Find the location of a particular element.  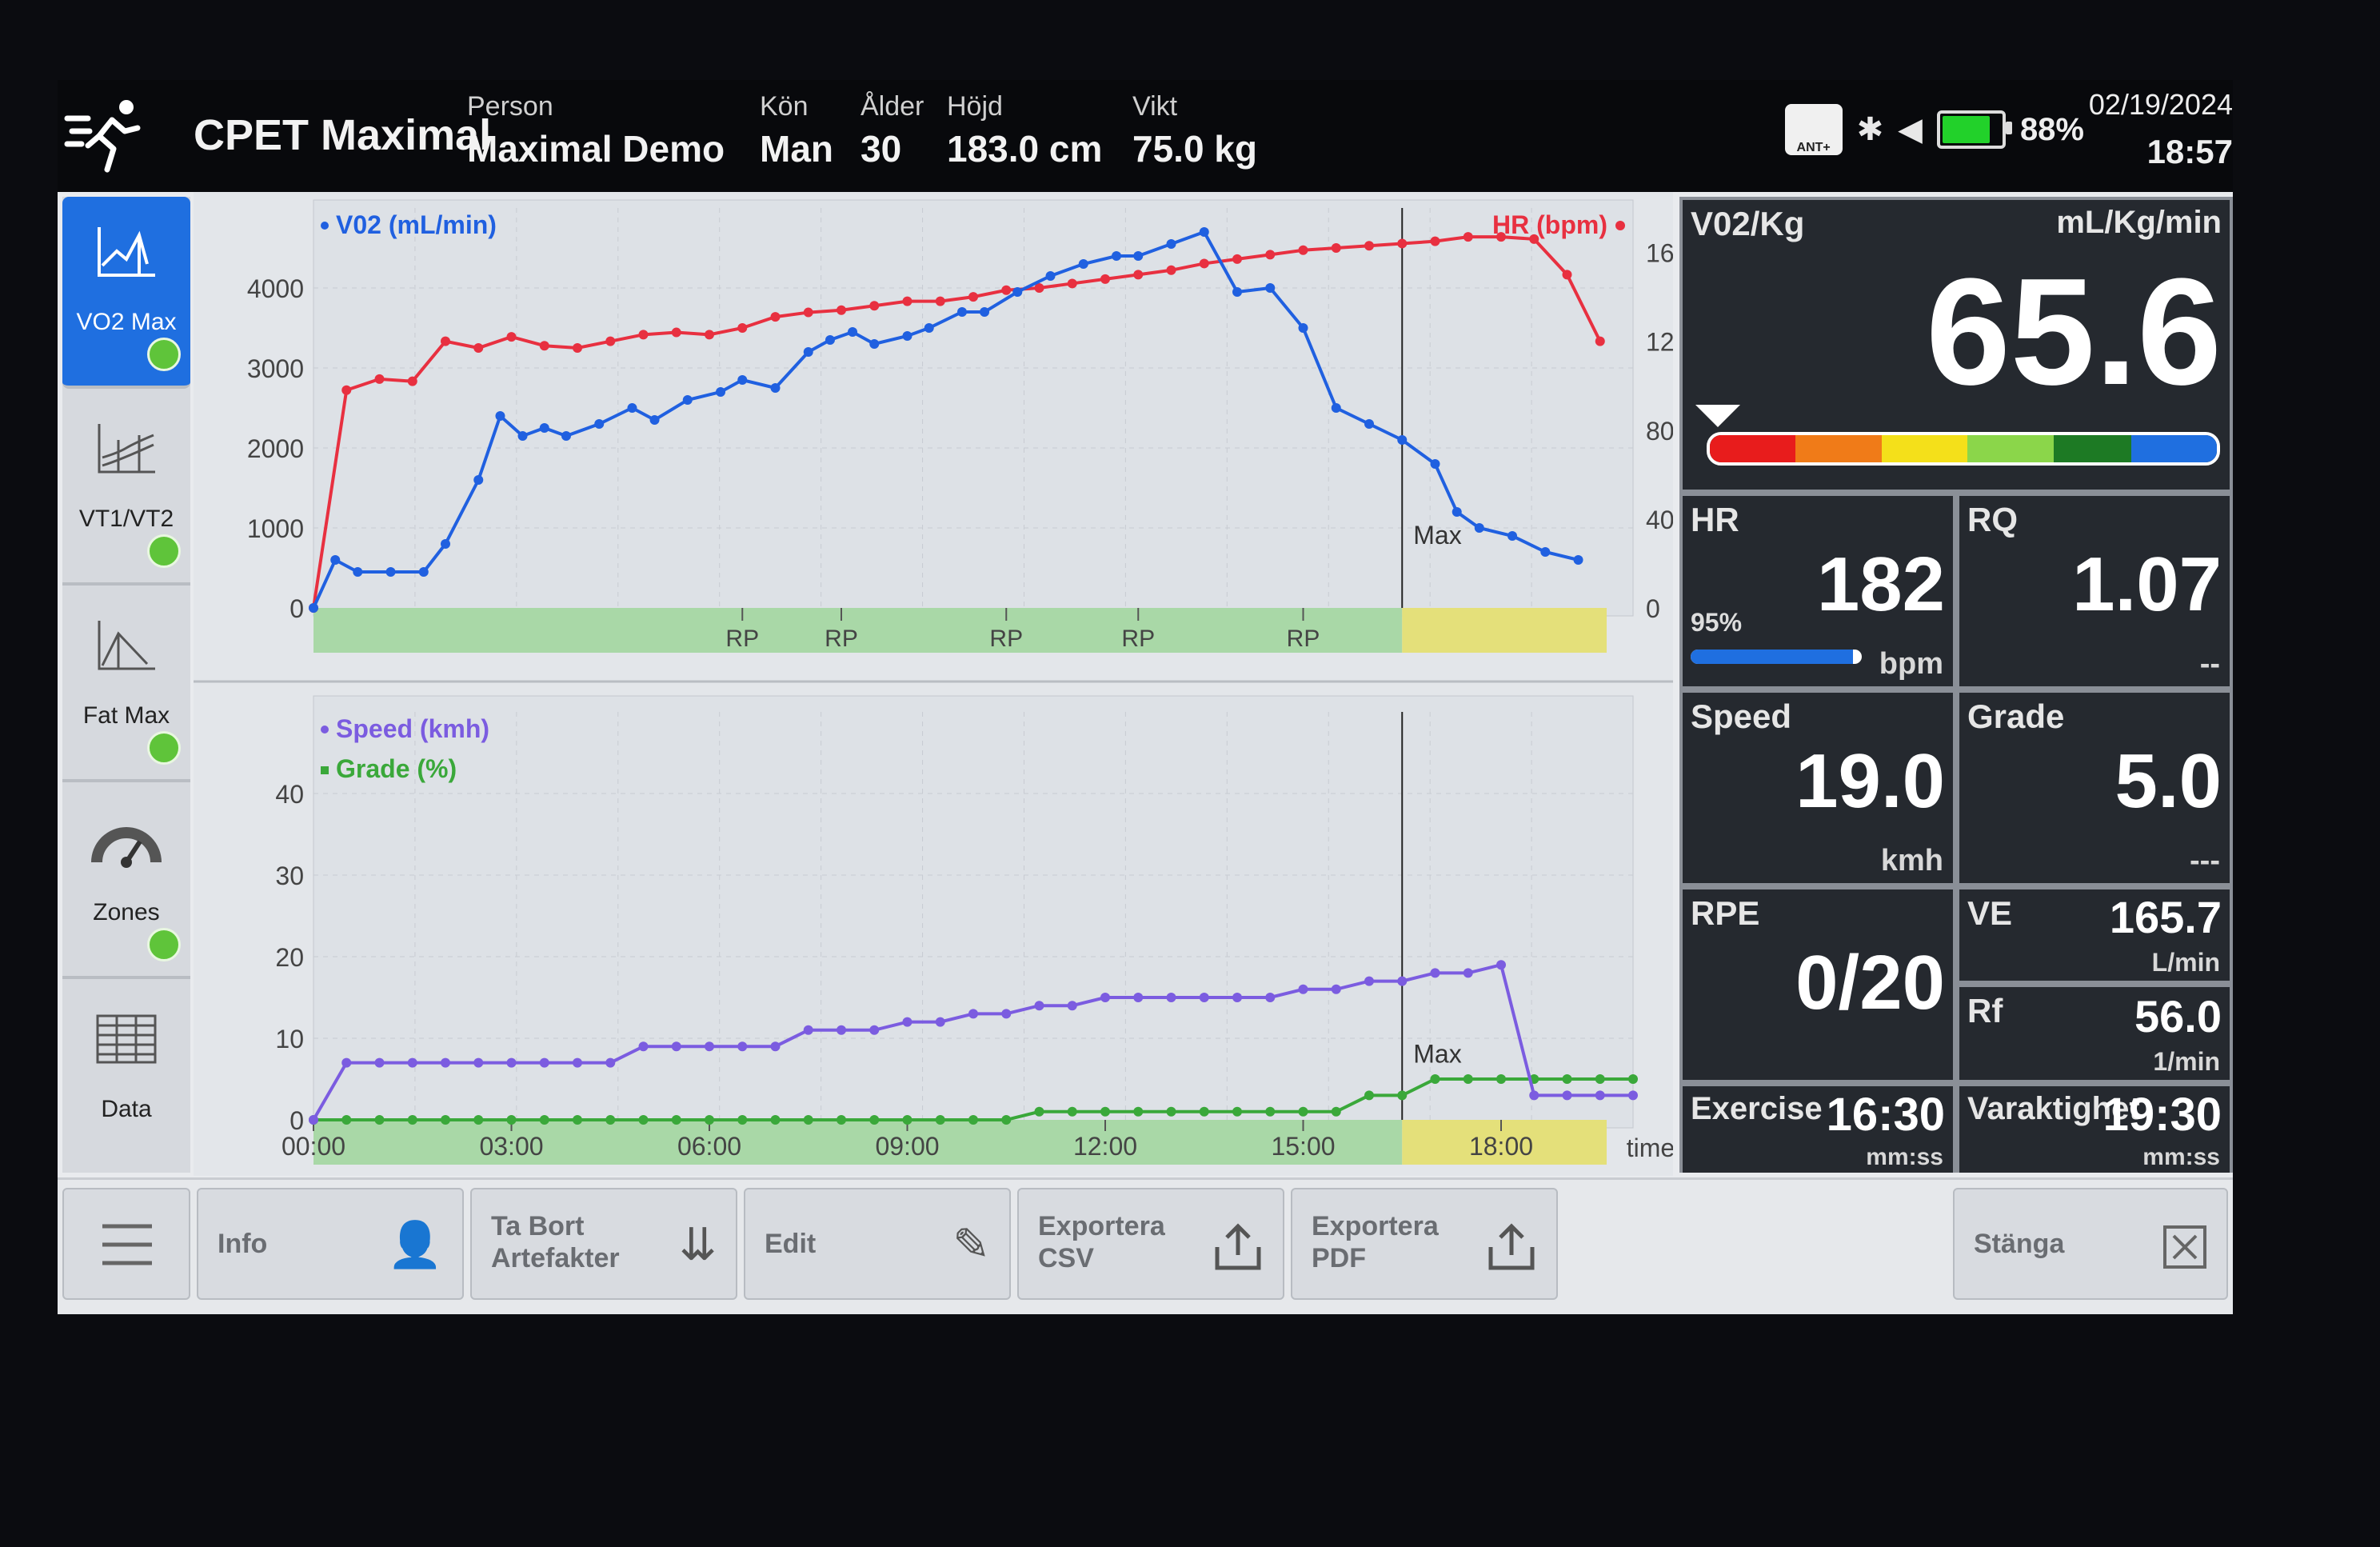

sidebar-item-label: Data is located at coordinates (126, 1109).